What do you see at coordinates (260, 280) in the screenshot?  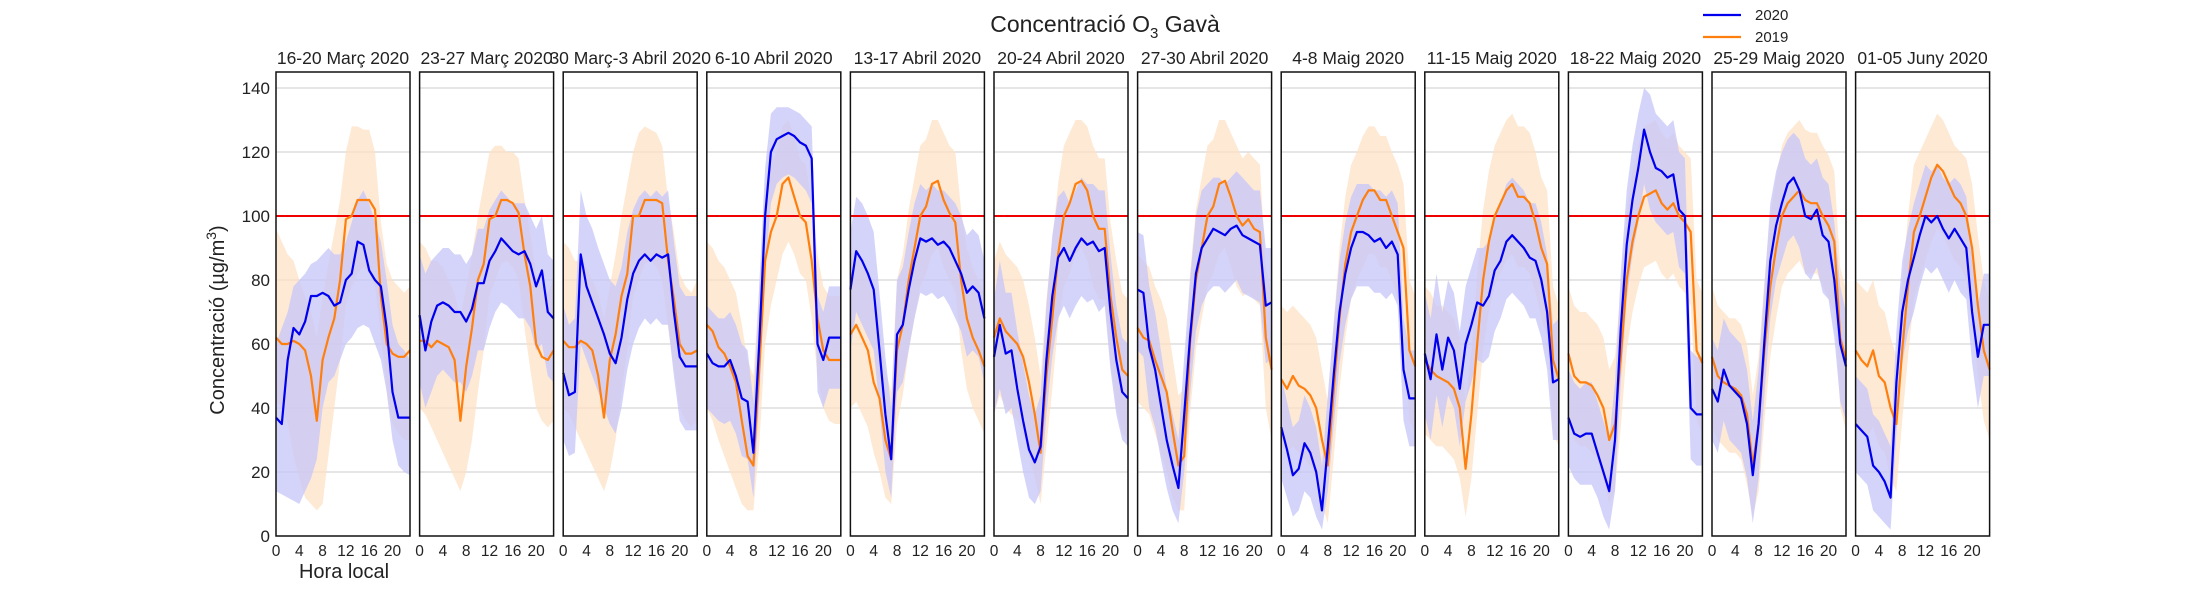 I see `y-tick-label: 80` at bounding box center [260, 280].